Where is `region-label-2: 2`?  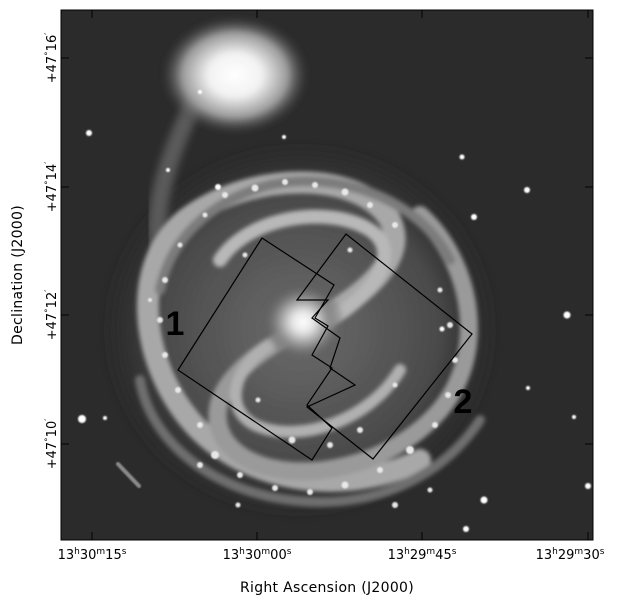 region-label-2: 2 is located at coordinates (463, 402).